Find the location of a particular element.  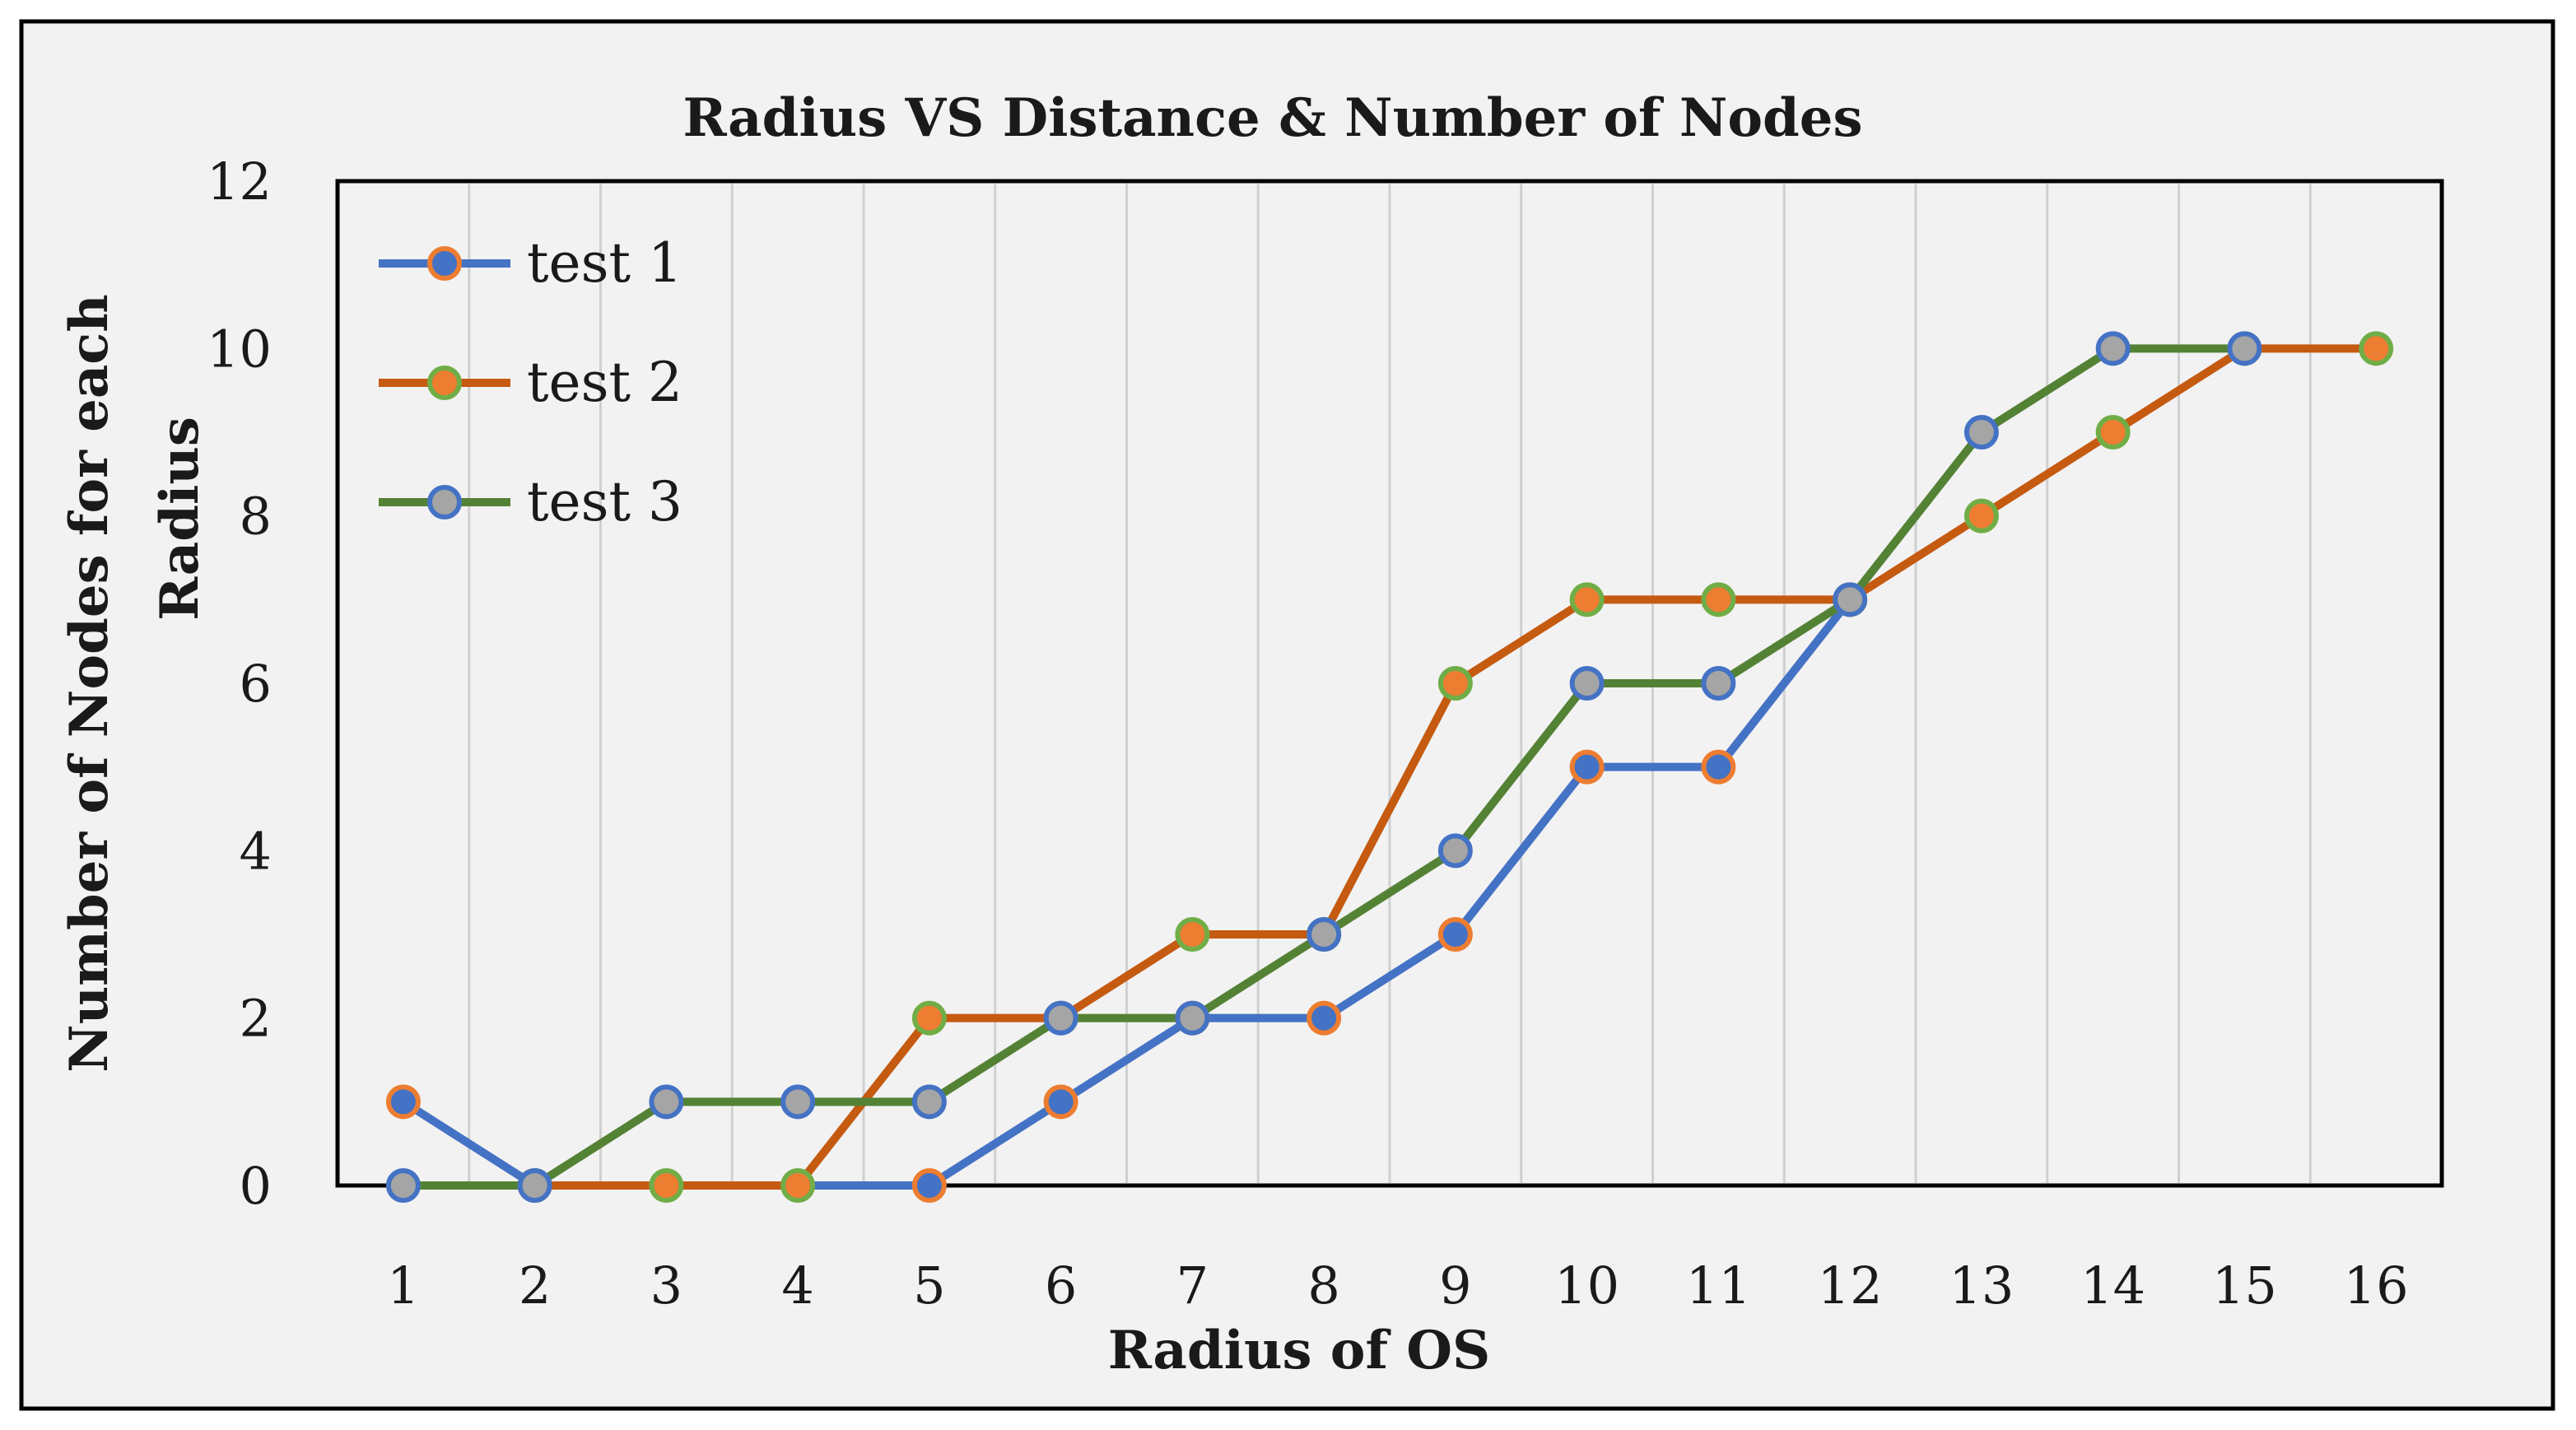

legend-item: test 3 is located at coordinates (530, 502).